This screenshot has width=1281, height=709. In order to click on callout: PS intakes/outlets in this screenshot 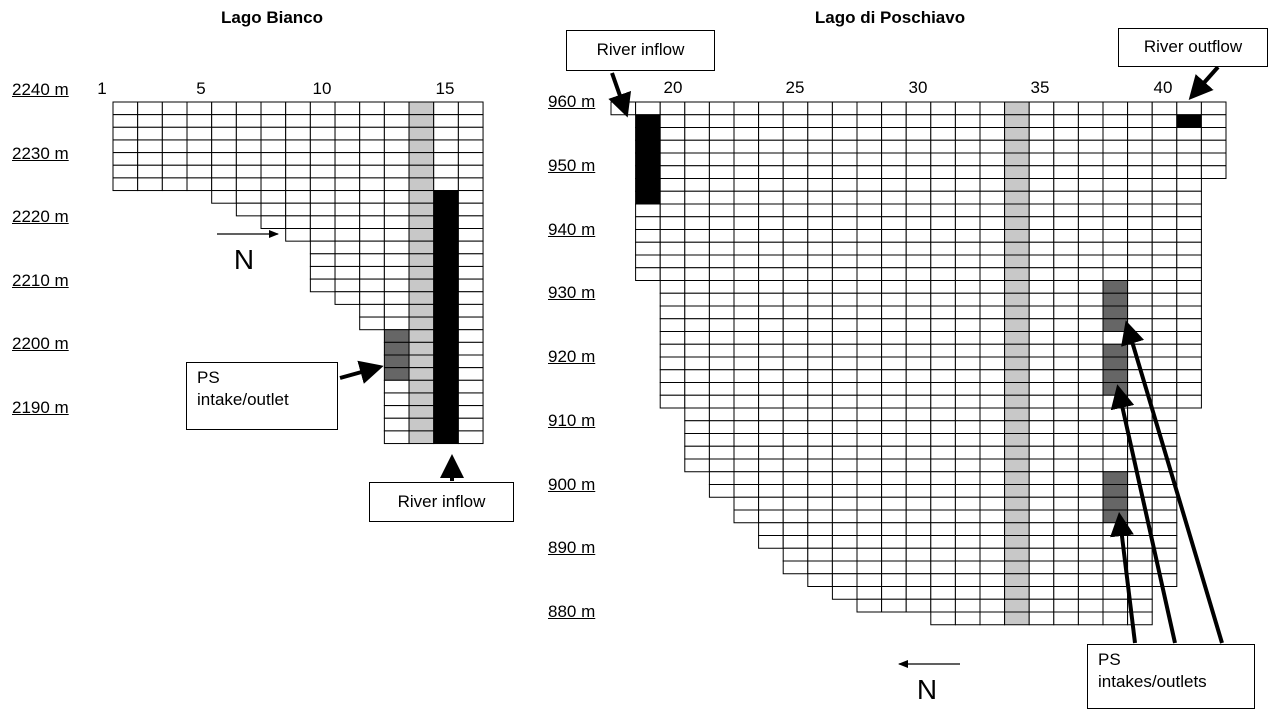, I will do `click(1171, 676)`.